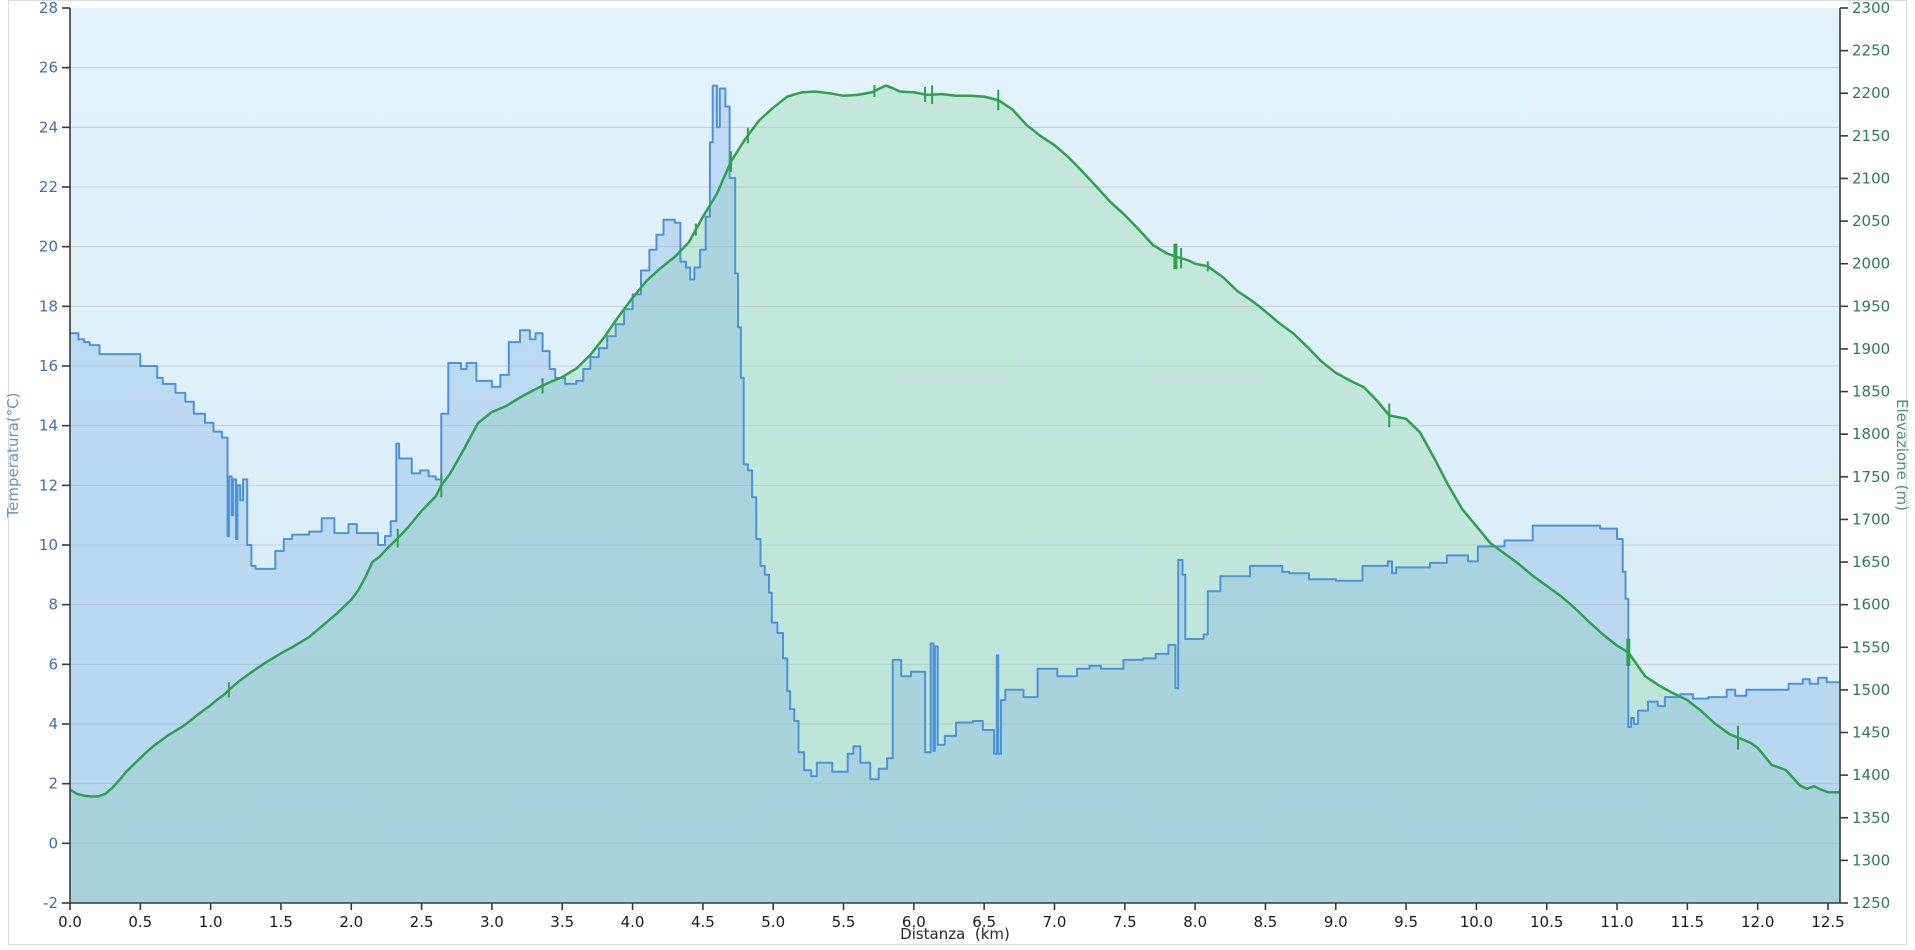  I want to click on right-axis-title: Elevazione (m), so click(1902, 455).